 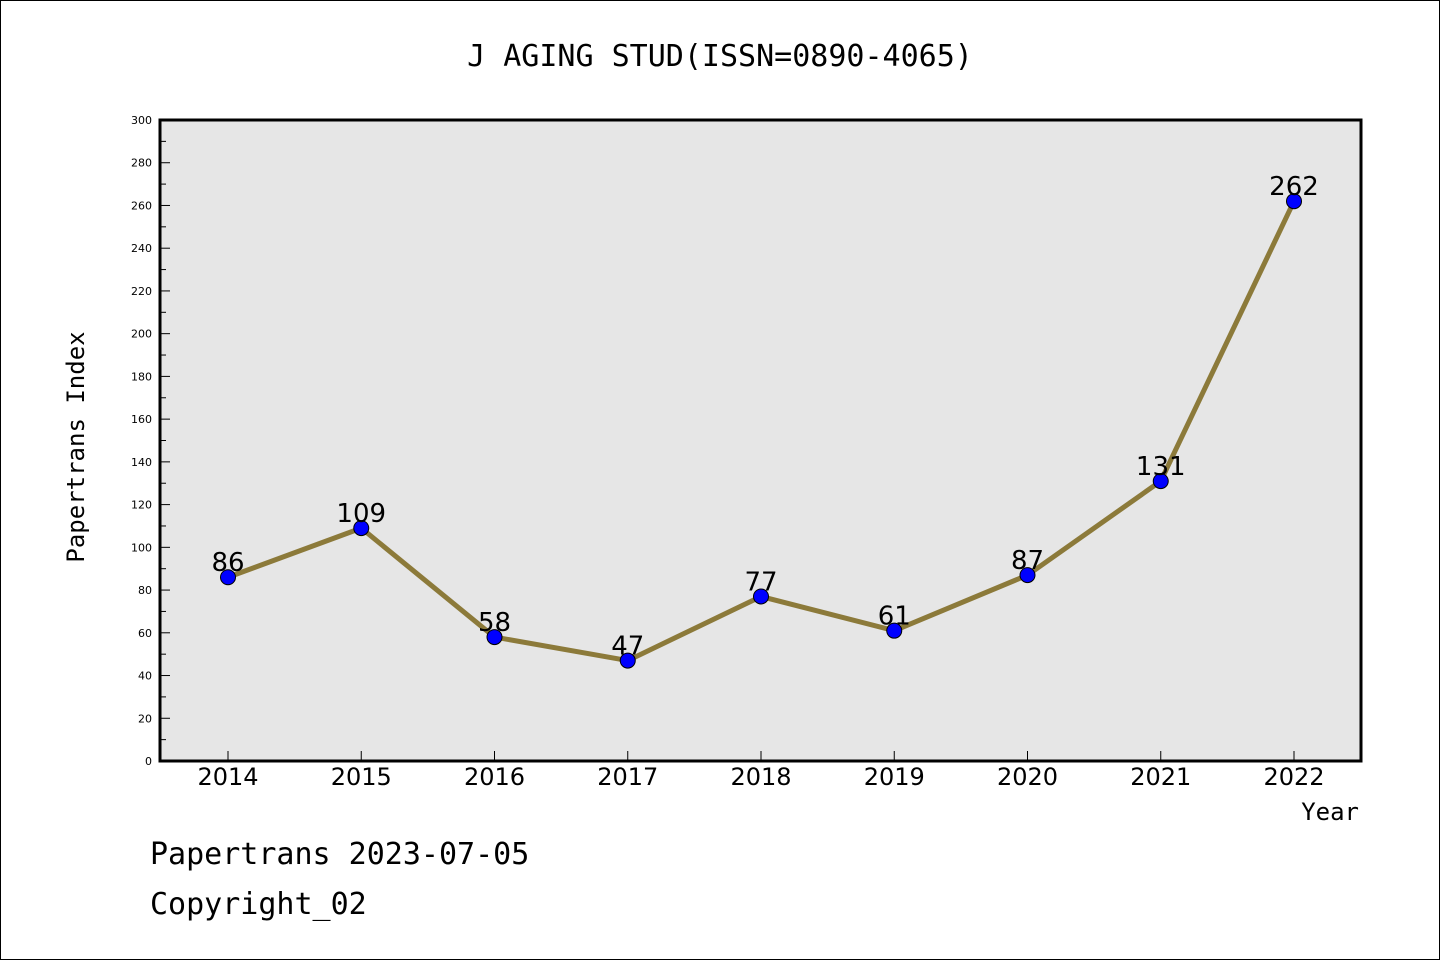 I want to click on y-tick-label: 120, so click(x=141, y=505).